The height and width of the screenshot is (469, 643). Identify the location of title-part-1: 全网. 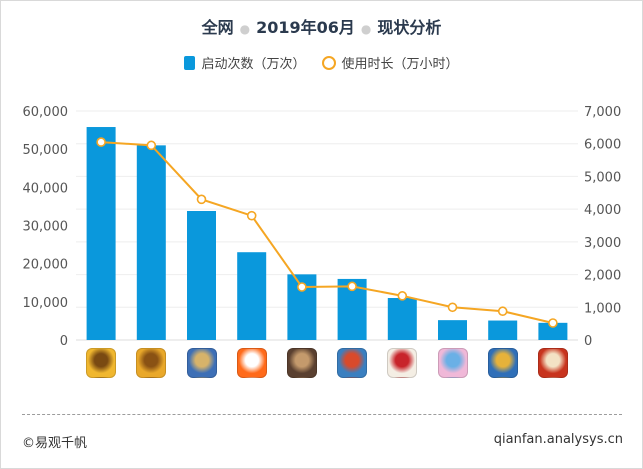
(217, 27).